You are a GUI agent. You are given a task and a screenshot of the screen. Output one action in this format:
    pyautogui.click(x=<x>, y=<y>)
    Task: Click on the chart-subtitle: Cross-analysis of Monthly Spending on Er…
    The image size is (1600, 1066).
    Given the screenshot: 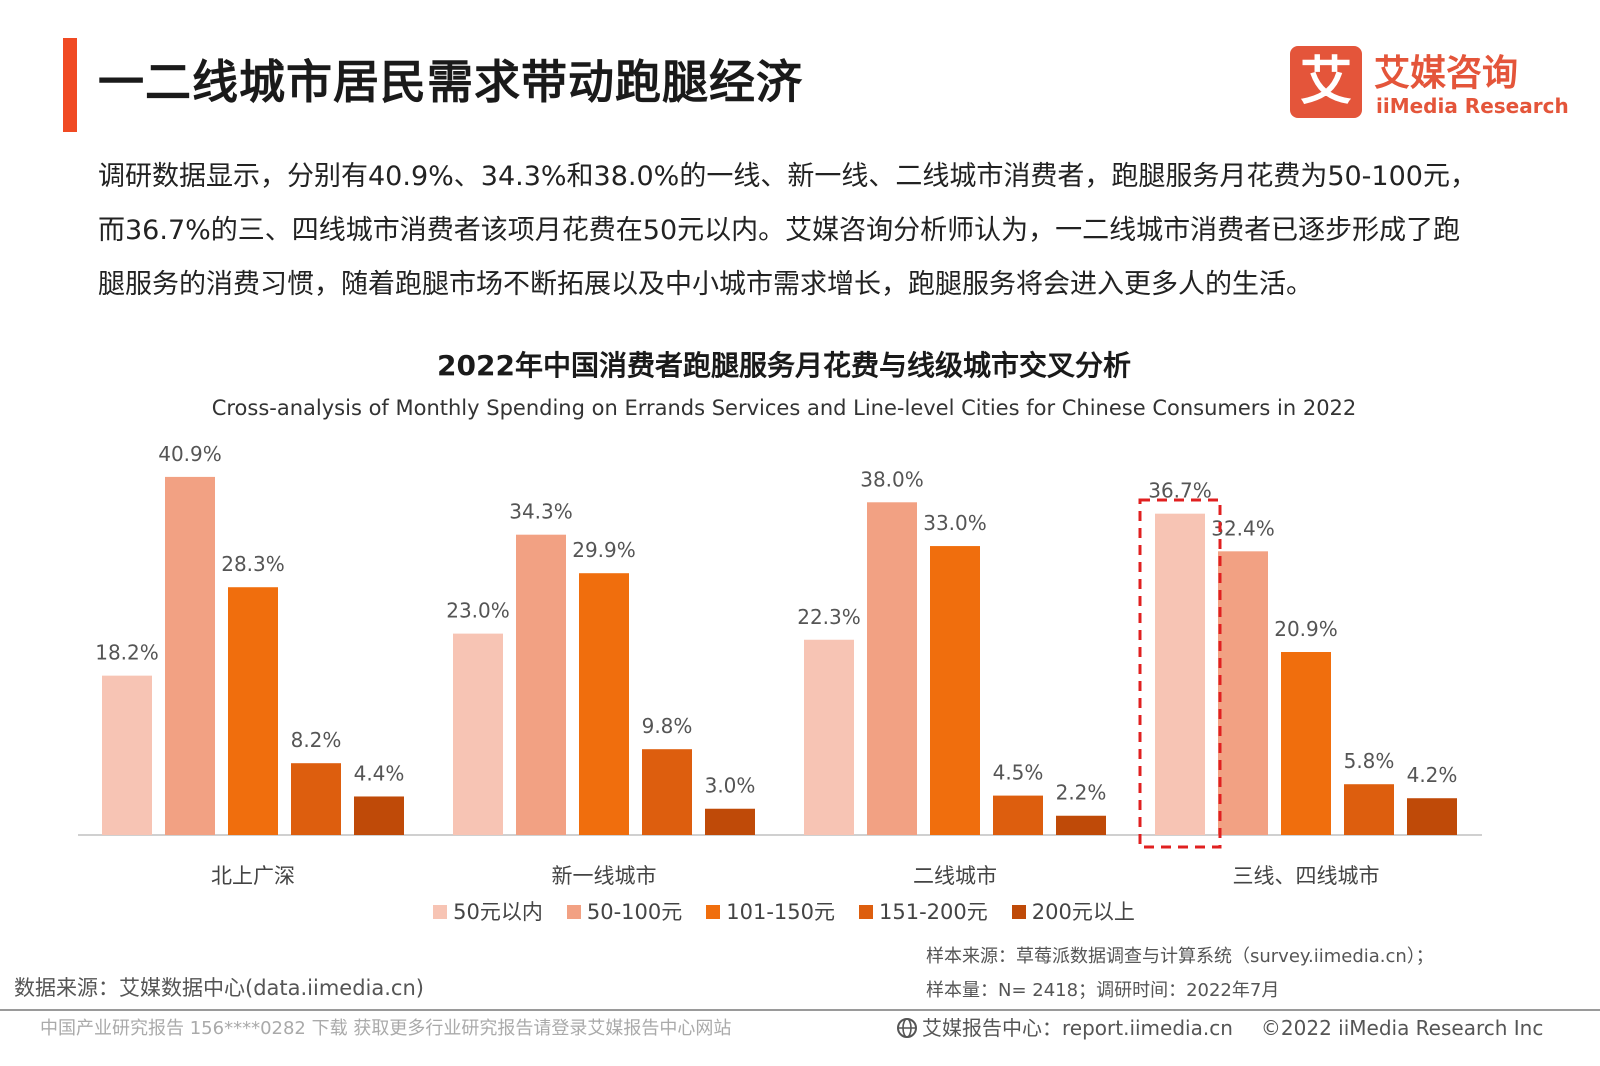 What is the action you would take?
    pyautogui.click(x=784, y=408)
    